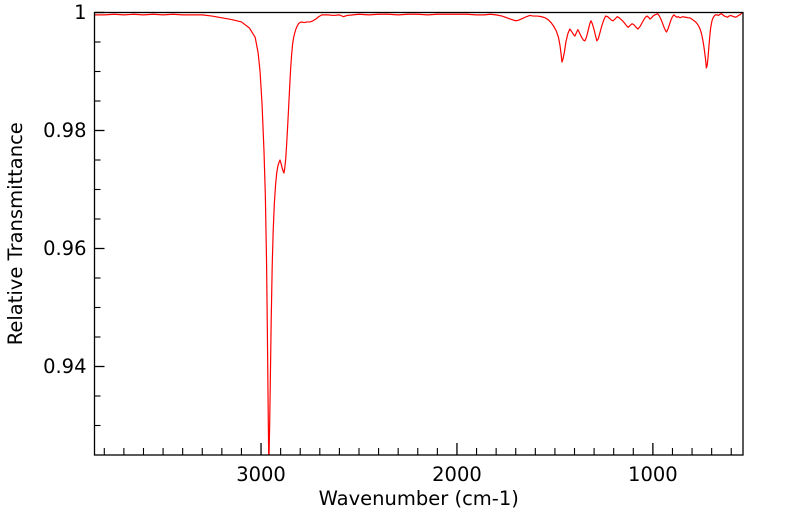 The width and height of the screenshot is (799, 520). Describe the element at coordinates (64, 366) in the screenshot. I see `y-tick-label: 0.94` at that location.